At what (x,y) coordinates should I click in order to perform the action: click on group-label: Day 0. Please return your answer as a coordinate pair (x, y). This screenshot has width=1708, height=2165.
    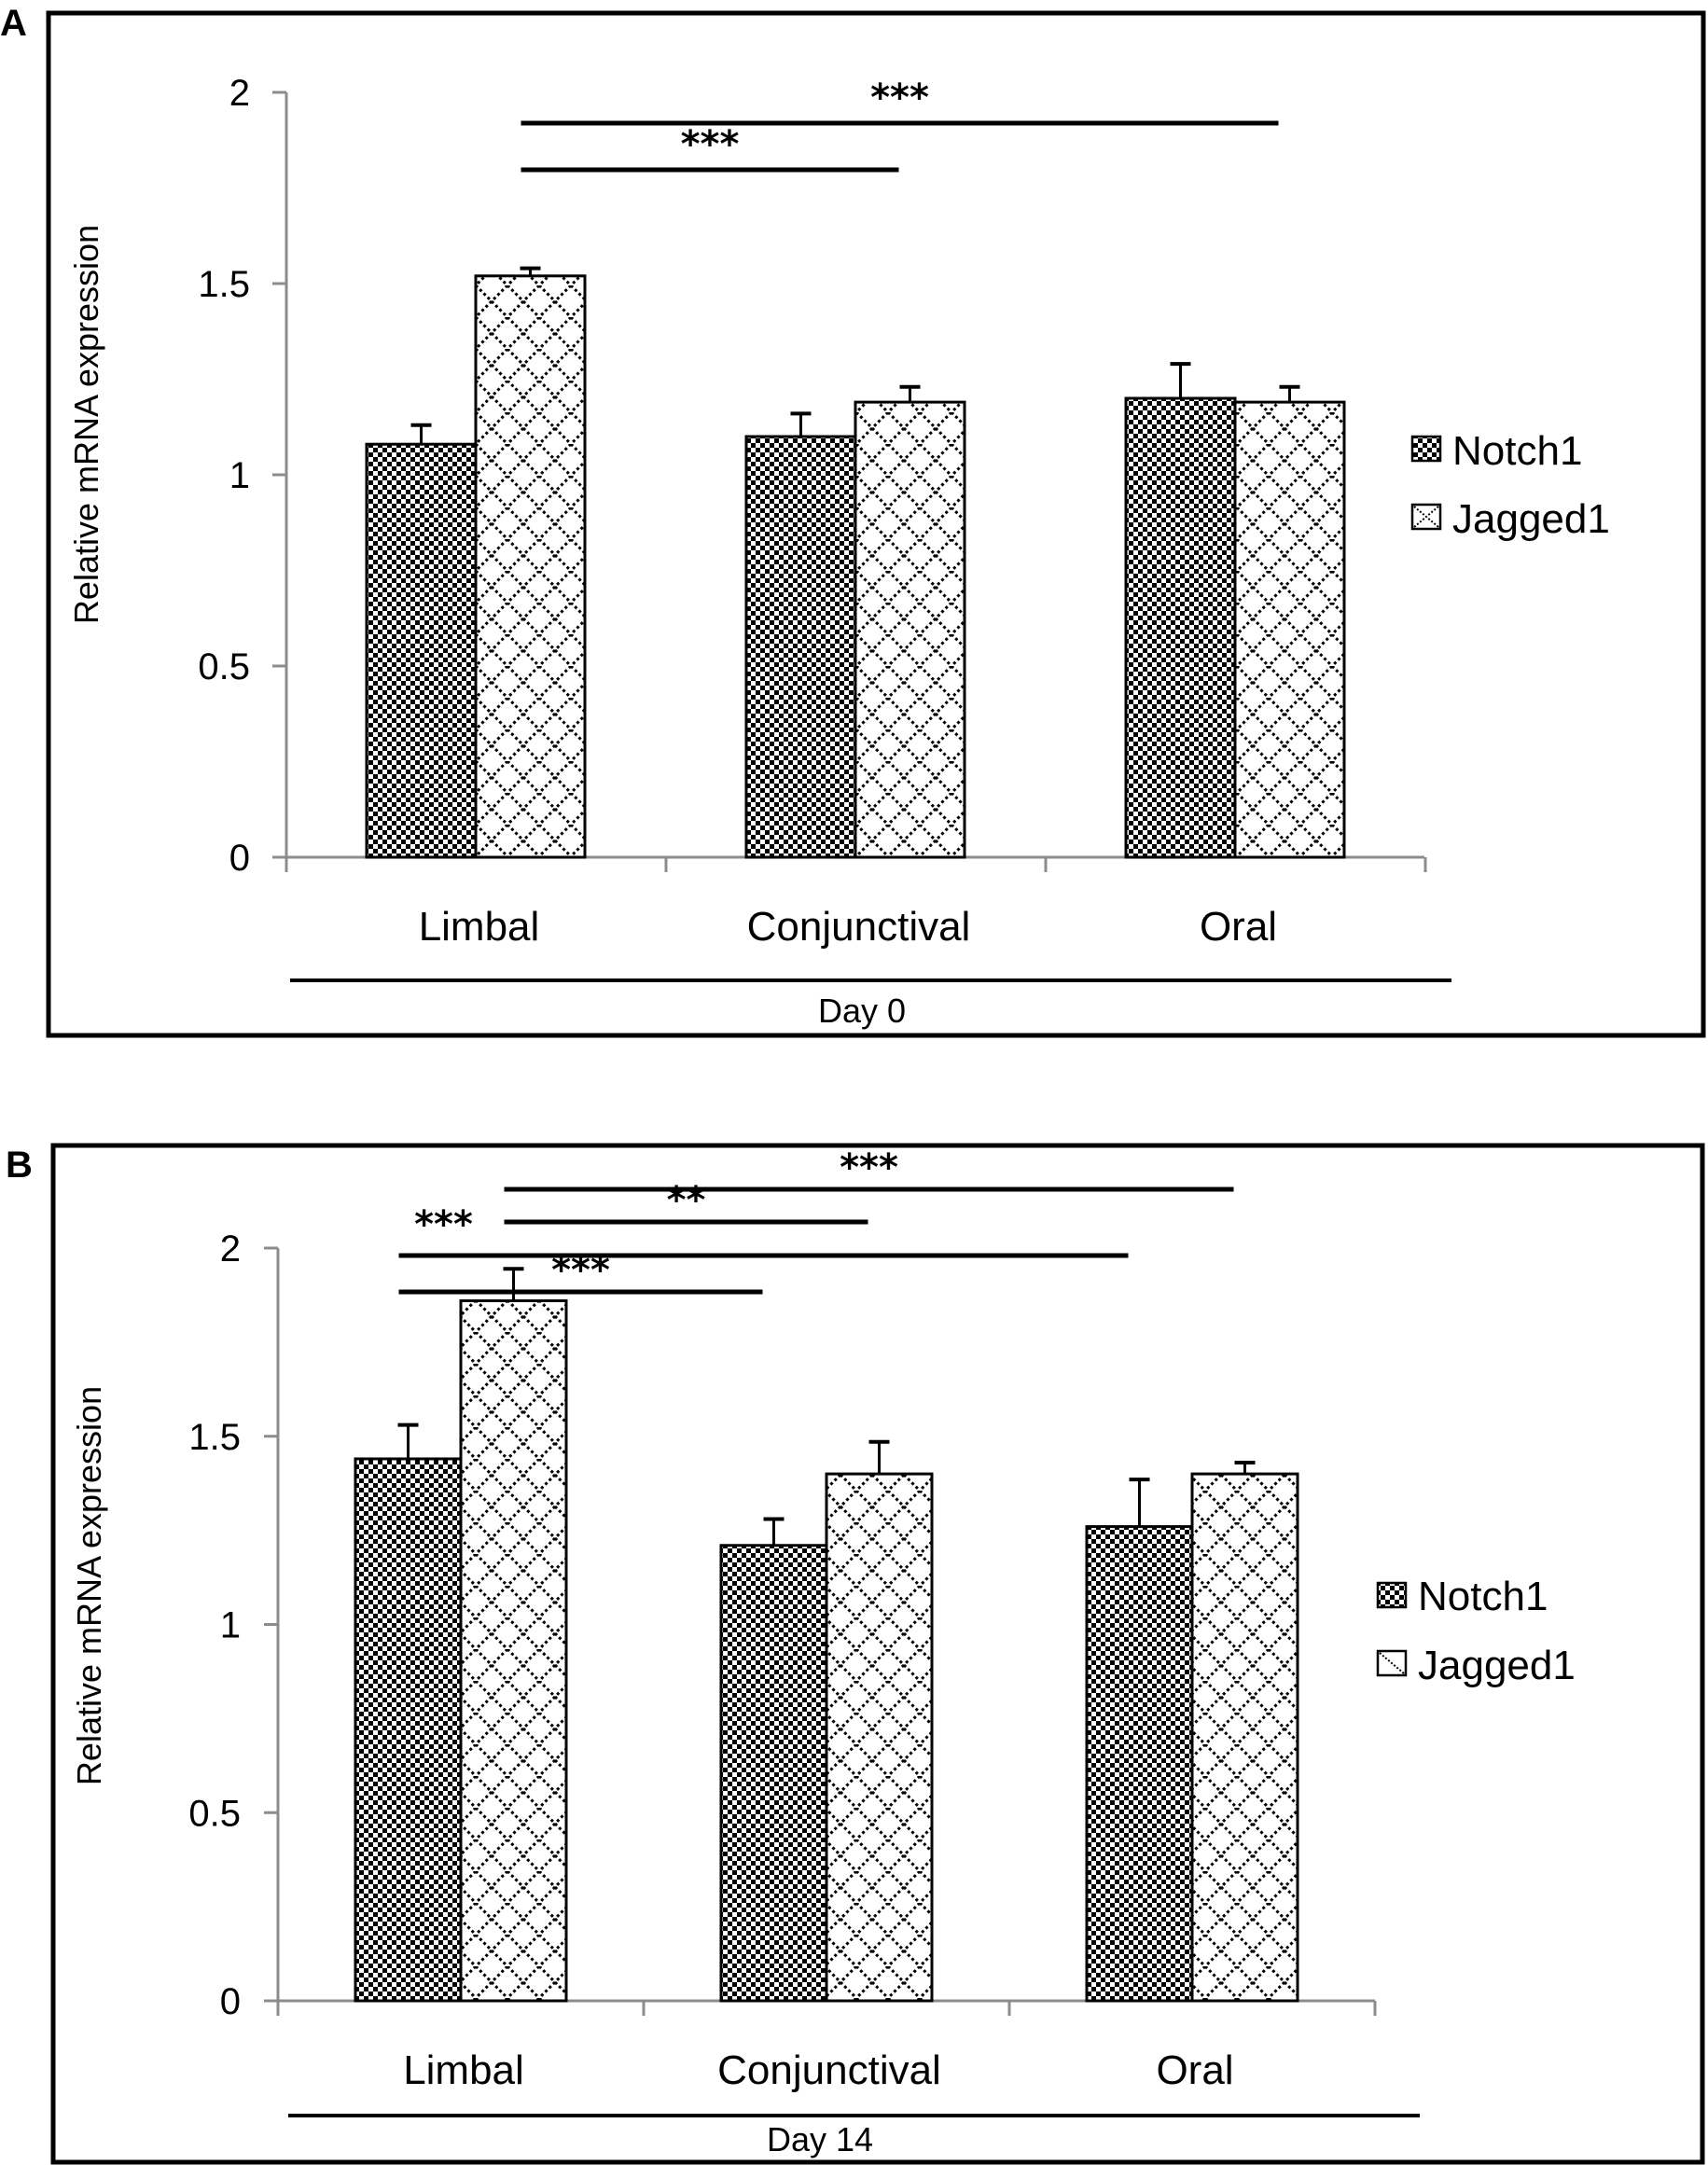
    Looking at the image, I should click on (862, 1011).